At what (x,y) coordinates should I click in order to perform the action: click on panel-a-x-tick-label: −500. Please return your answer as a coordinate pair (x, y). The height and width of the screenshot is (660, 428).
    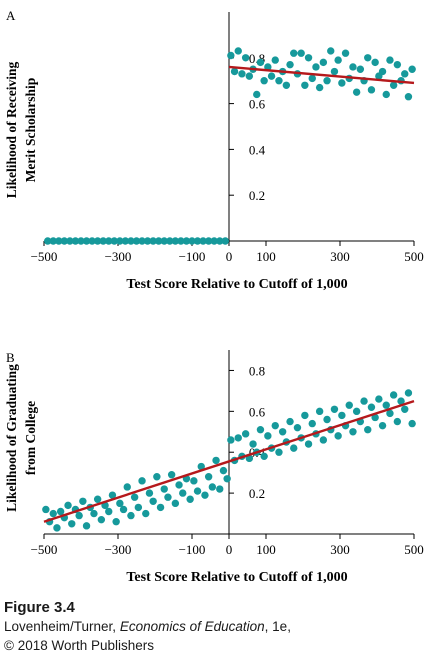
    Looking at the image, I should click on (44, 256).